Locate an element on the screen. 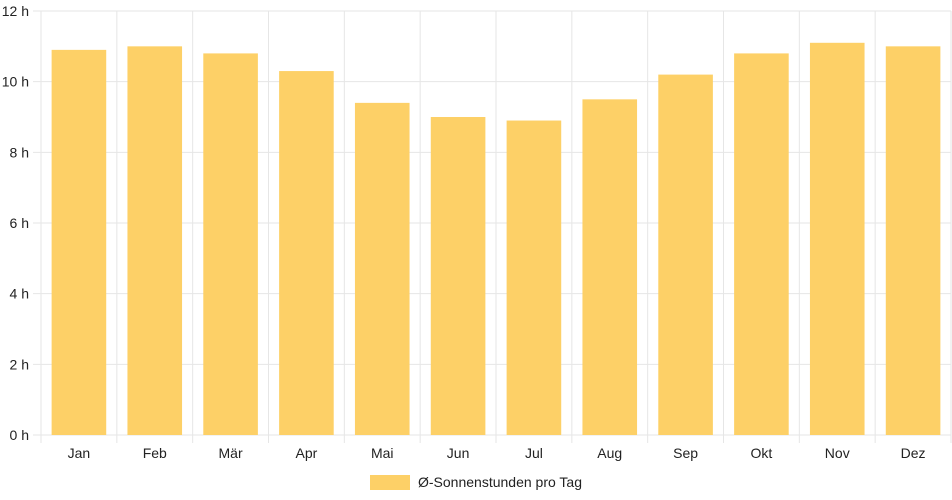 This screenshot has width=952, height=500. y-tick-label: 0 h is located at coordinates (19, 435).